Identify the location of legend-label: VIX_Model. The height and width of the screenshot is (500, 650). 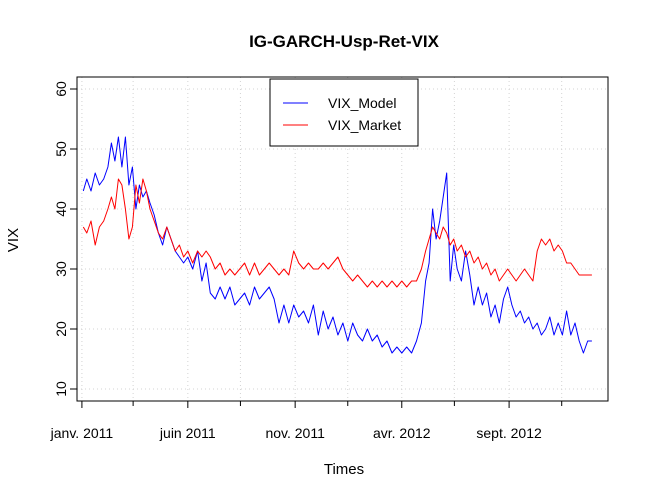
(362, 103).